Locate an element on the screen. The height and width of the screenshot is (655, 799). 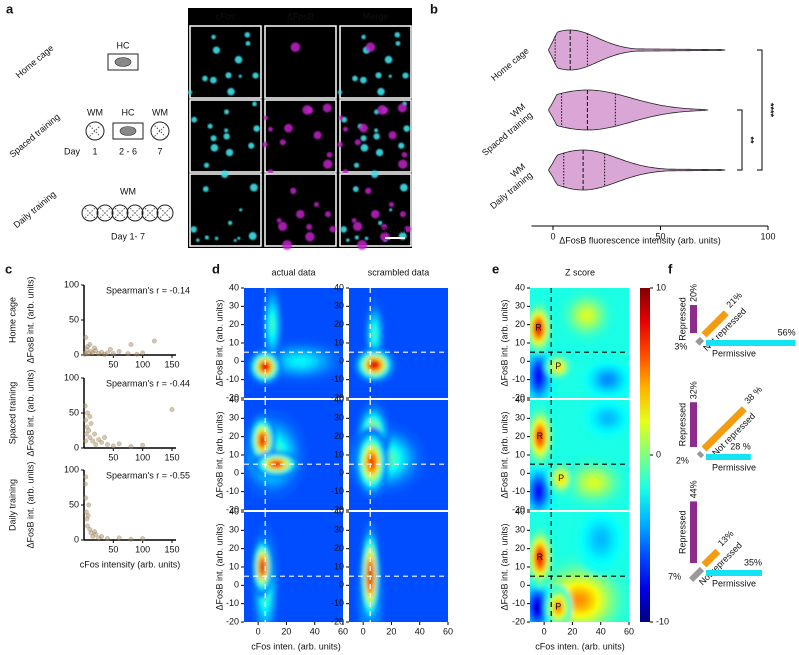
colorbar-tick-label: 0 is located at coordinates (658, 454).